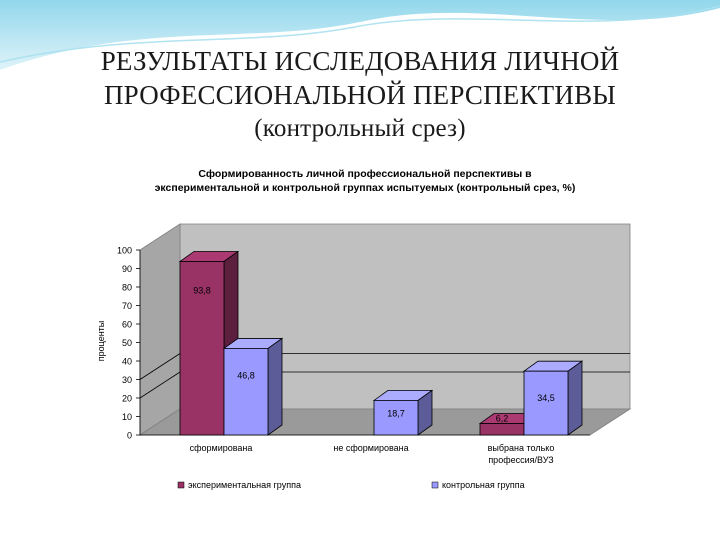  I want to click on x-tick-label: сформирована, so click(221, 448).